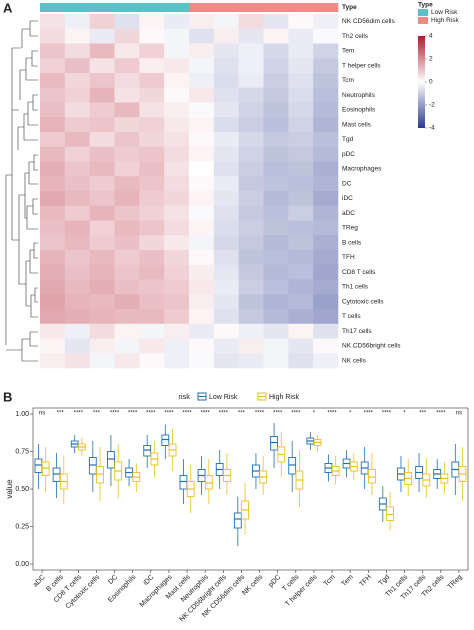  I want to click on row-label: T cells, so click(351, 316).